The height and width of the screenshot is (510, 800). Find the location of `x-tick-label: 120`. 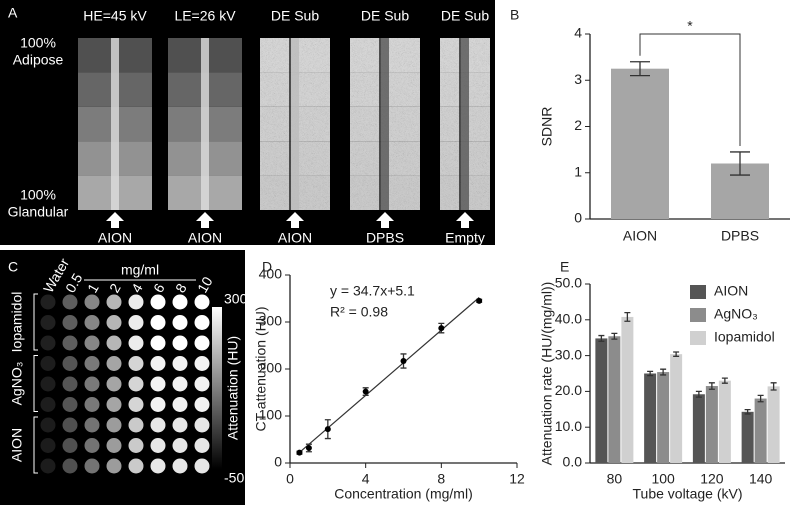

x-tick-label: 120 is located at coordinates (712, 479).